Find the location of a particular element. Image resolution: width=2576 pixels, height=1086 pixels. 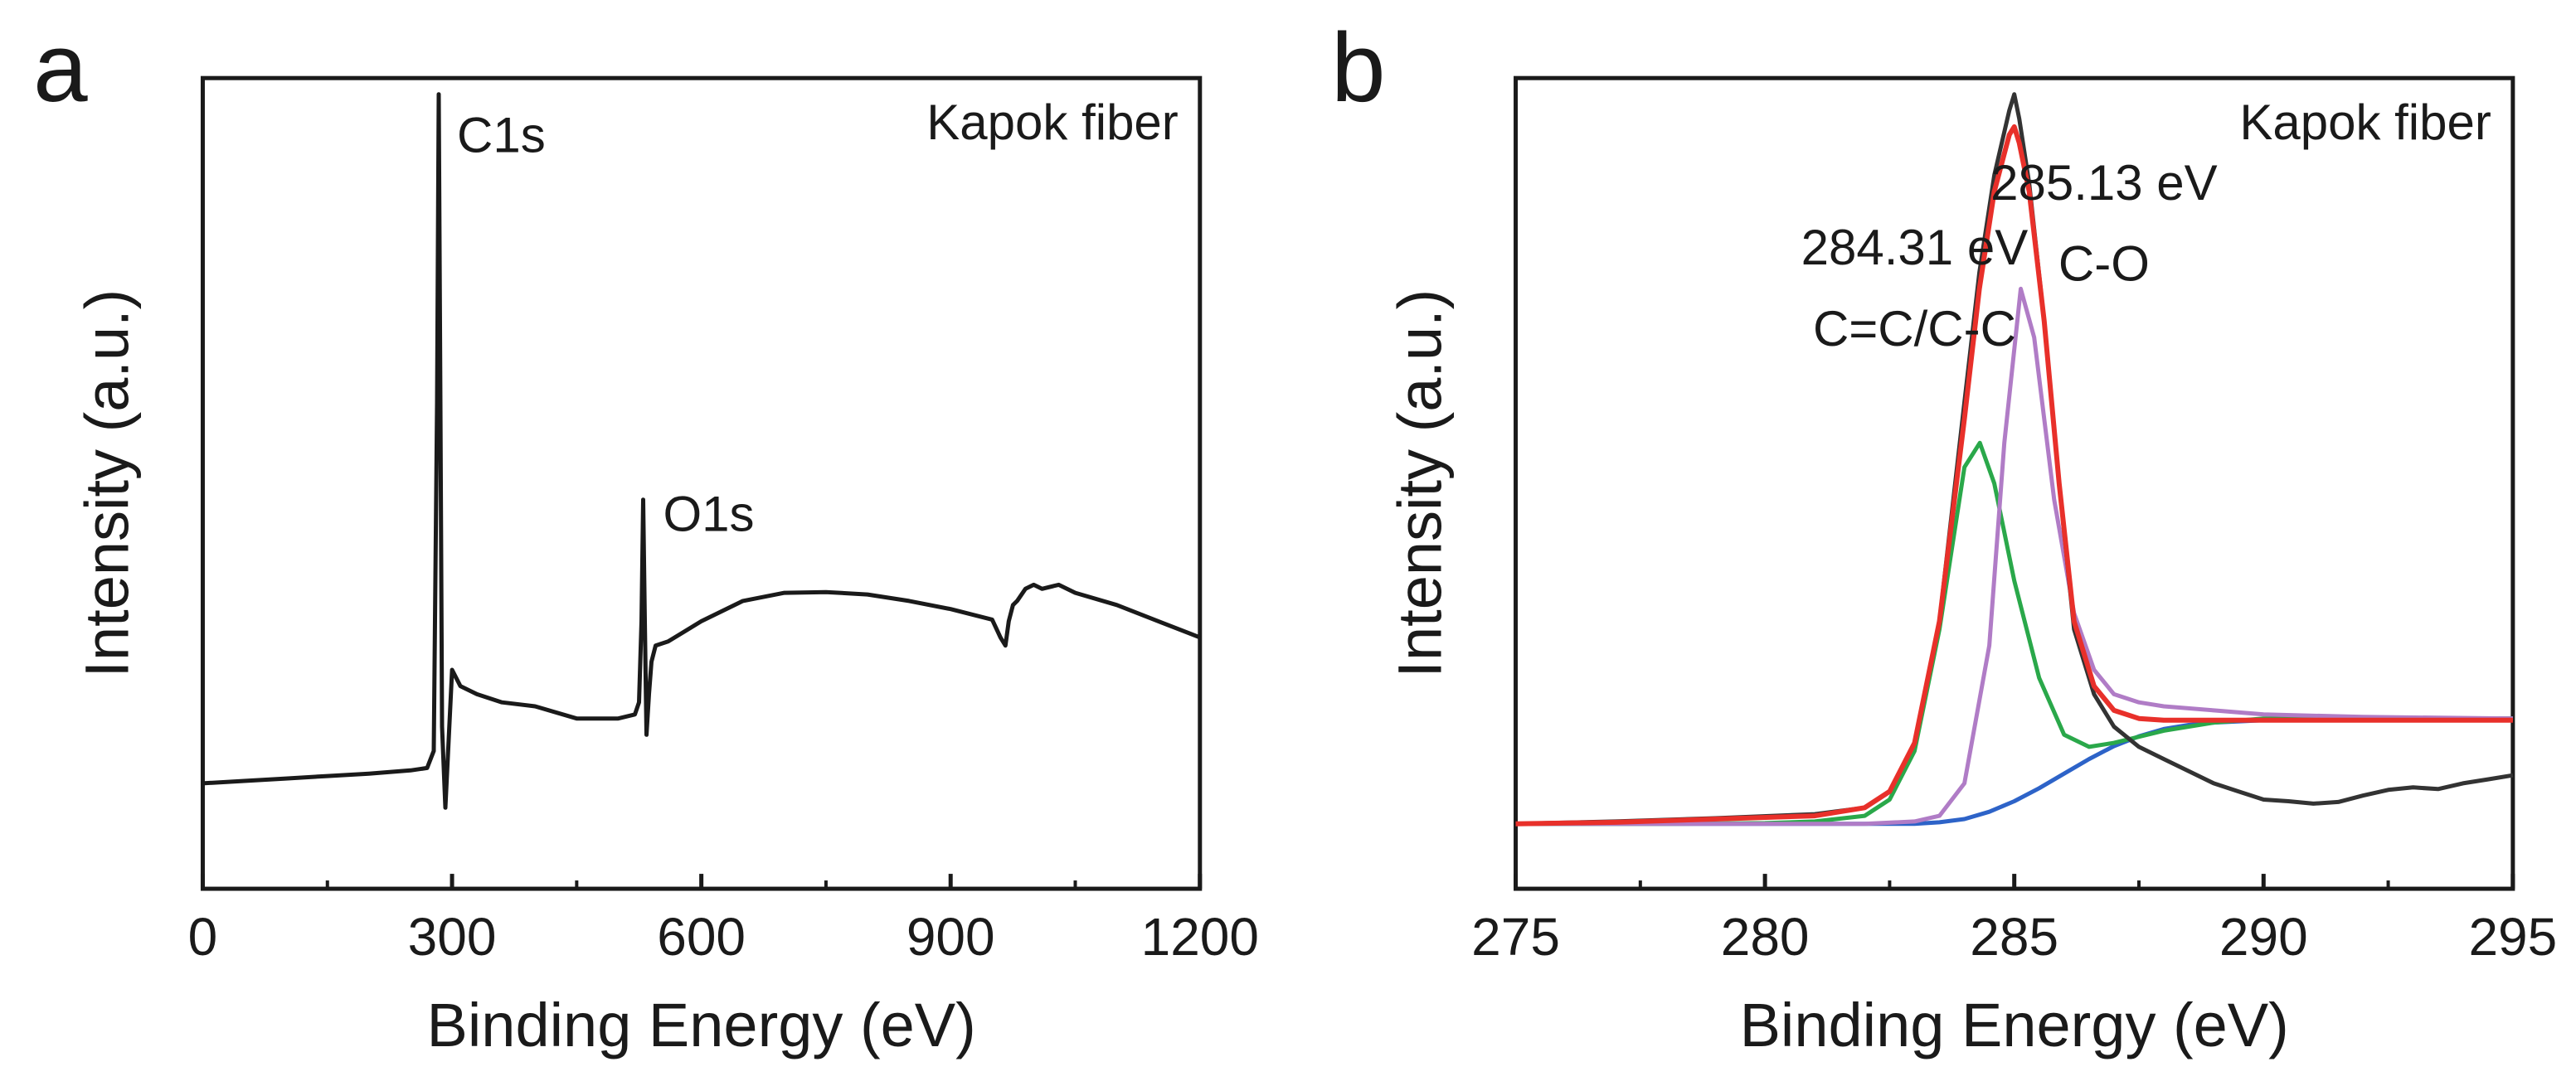

x-tick-label-b-275: 275 is located at coordinates (1515, 937).